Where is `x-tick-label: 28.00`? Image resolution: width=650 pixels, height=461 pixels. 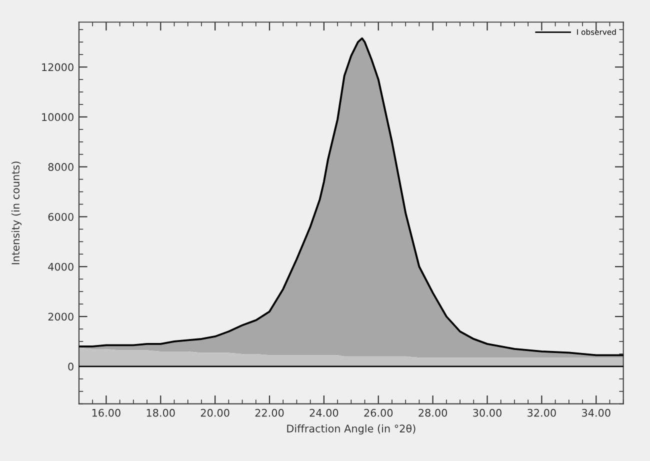 x-tick-label: 28.00 is located at coordinates (433, 412).